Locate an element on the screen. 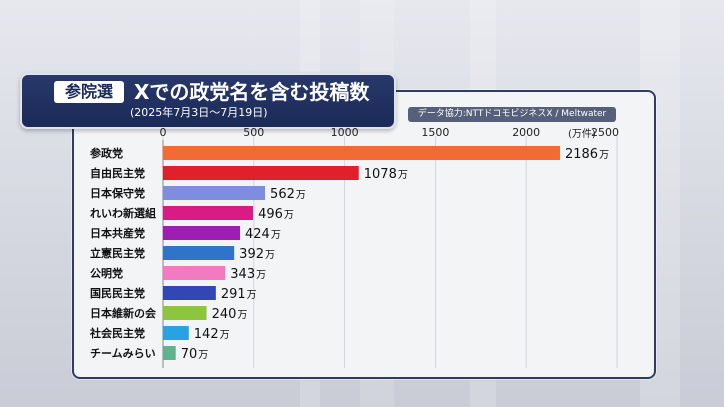 The width and height of the screenshot is (724, 407). data-label: 142万 is located at coordinates (212, 334).